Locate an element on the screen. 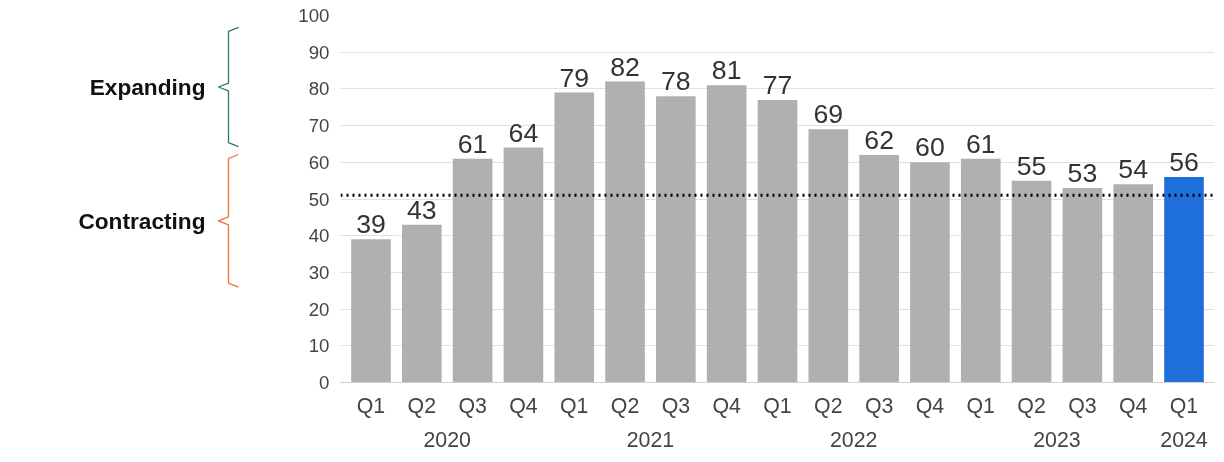 The height and width of the screenshot is (462, 1224). data-label: 53 is located at coordinates (1082, 172).